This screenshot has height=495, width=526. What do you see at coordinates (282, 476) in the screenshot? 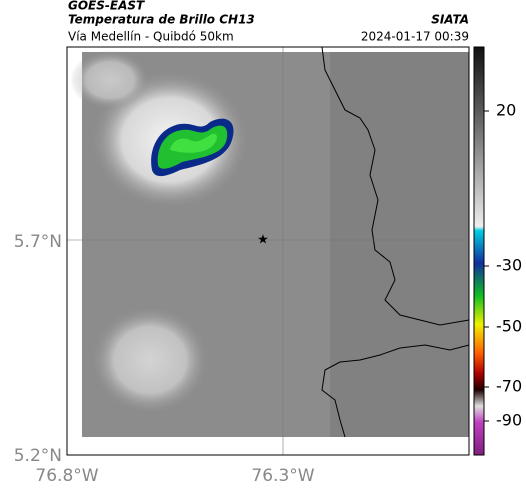
I see `lon-label: 76.3°W` at bounding box center [282, 476].